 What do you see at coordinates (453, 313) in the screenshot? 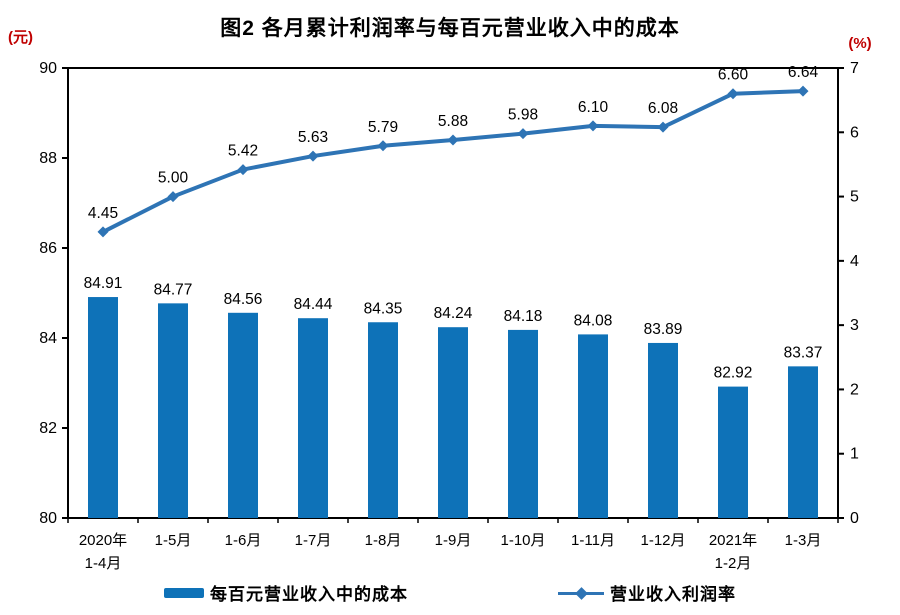
I see `bar-value-label: 84.24` at bounding box center [453, 313].